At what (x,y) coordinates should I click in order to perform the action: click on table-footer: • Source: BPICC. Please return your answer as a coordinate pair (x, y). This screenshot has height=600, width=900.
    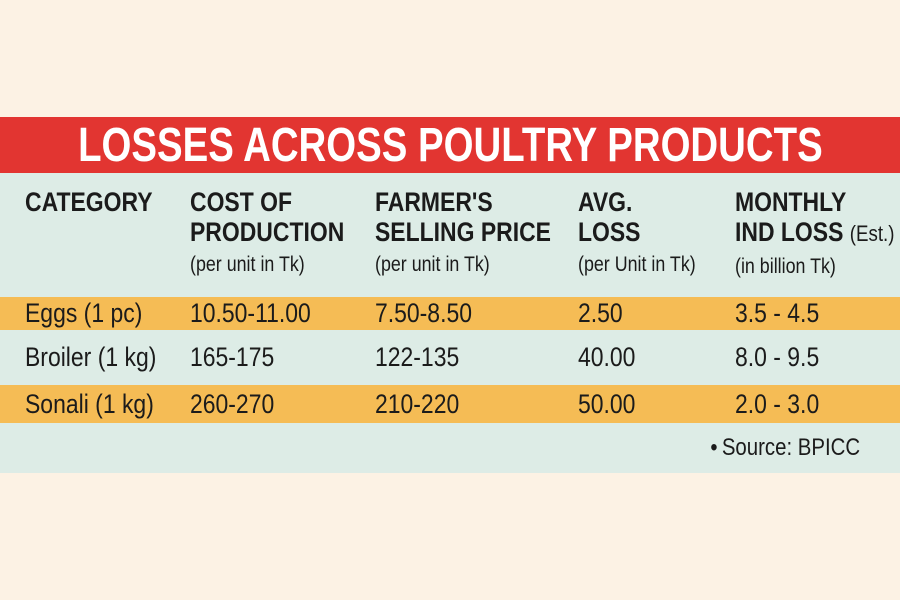
    Looking at the image, I should click on (450, 448).